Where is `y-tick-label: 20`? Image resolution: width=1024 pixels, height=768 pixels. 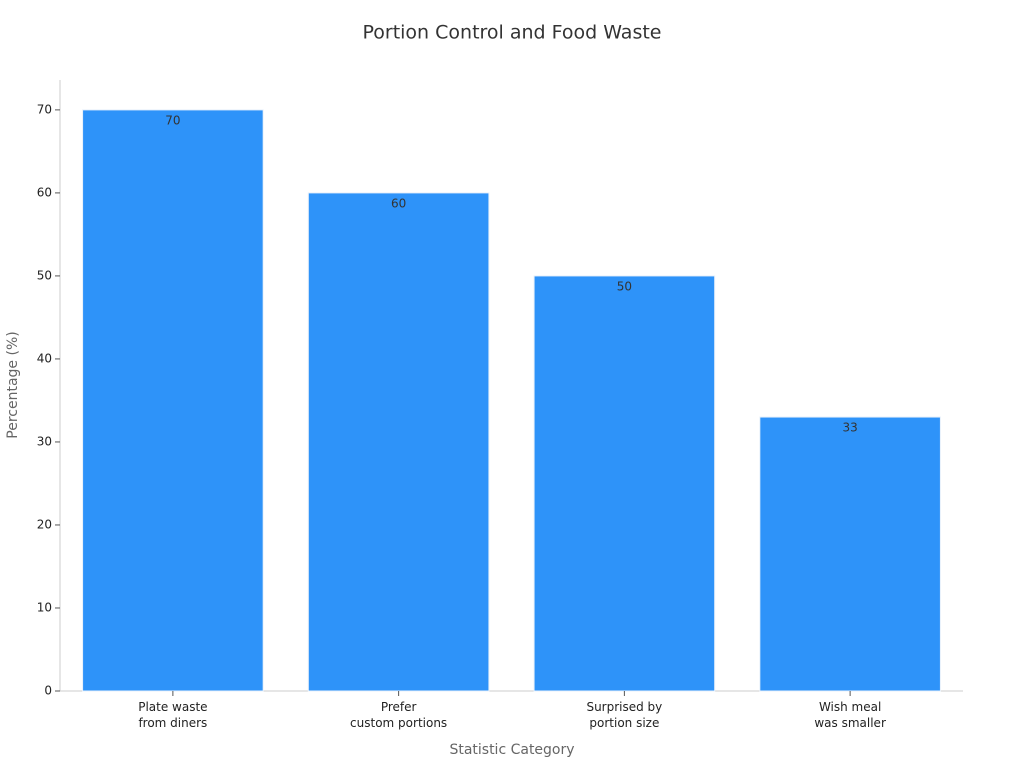
y-tick-label: 20 is located at coordinates (44, 524).